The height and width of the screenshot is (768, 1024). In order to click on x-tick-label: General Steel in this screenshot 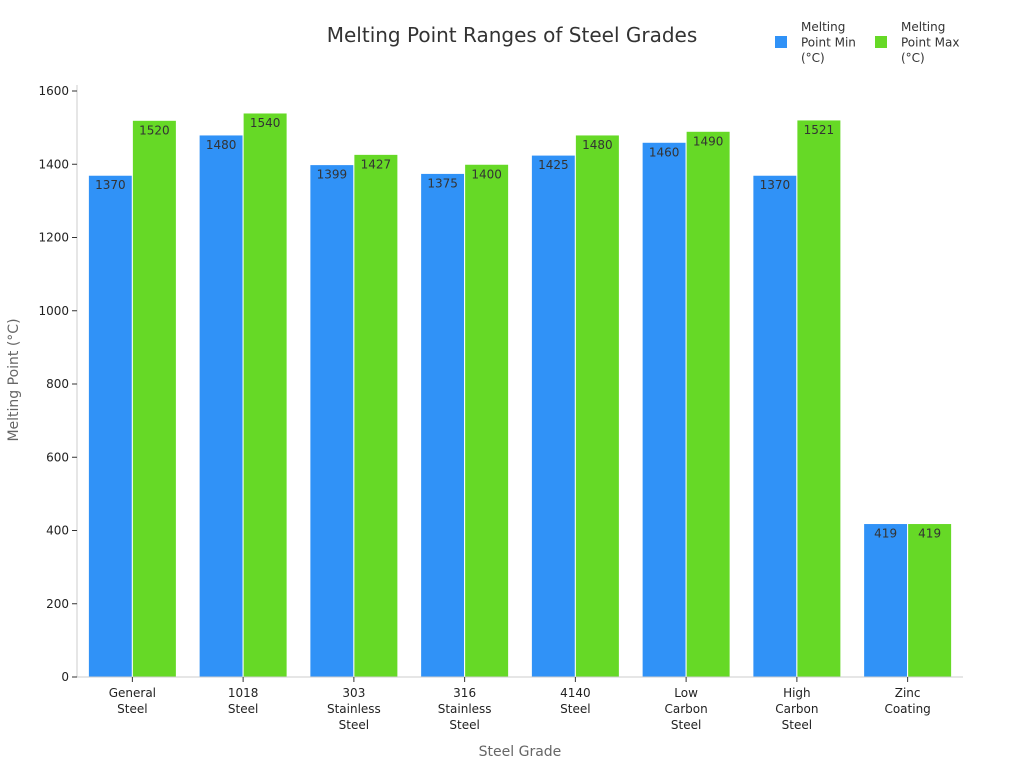, I will do `click(132, 701)`.